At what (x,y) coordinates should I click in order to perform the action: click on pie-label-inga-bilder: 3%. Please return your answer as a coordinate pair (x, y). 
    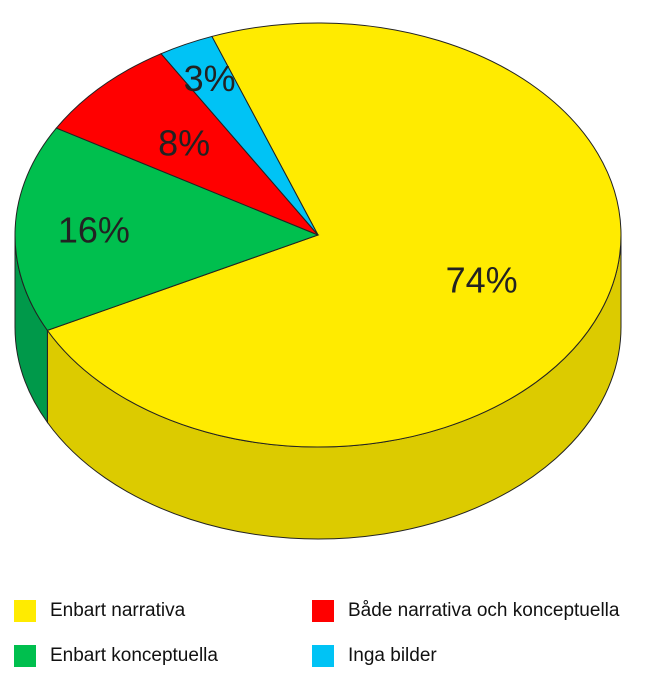
    Looking at the image, I should click on (210, 78).